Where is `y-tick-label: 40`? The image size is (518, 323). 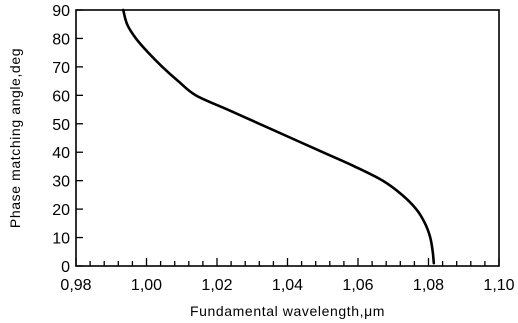
y-tick-label: 40 is located at coordinates (61, 153).